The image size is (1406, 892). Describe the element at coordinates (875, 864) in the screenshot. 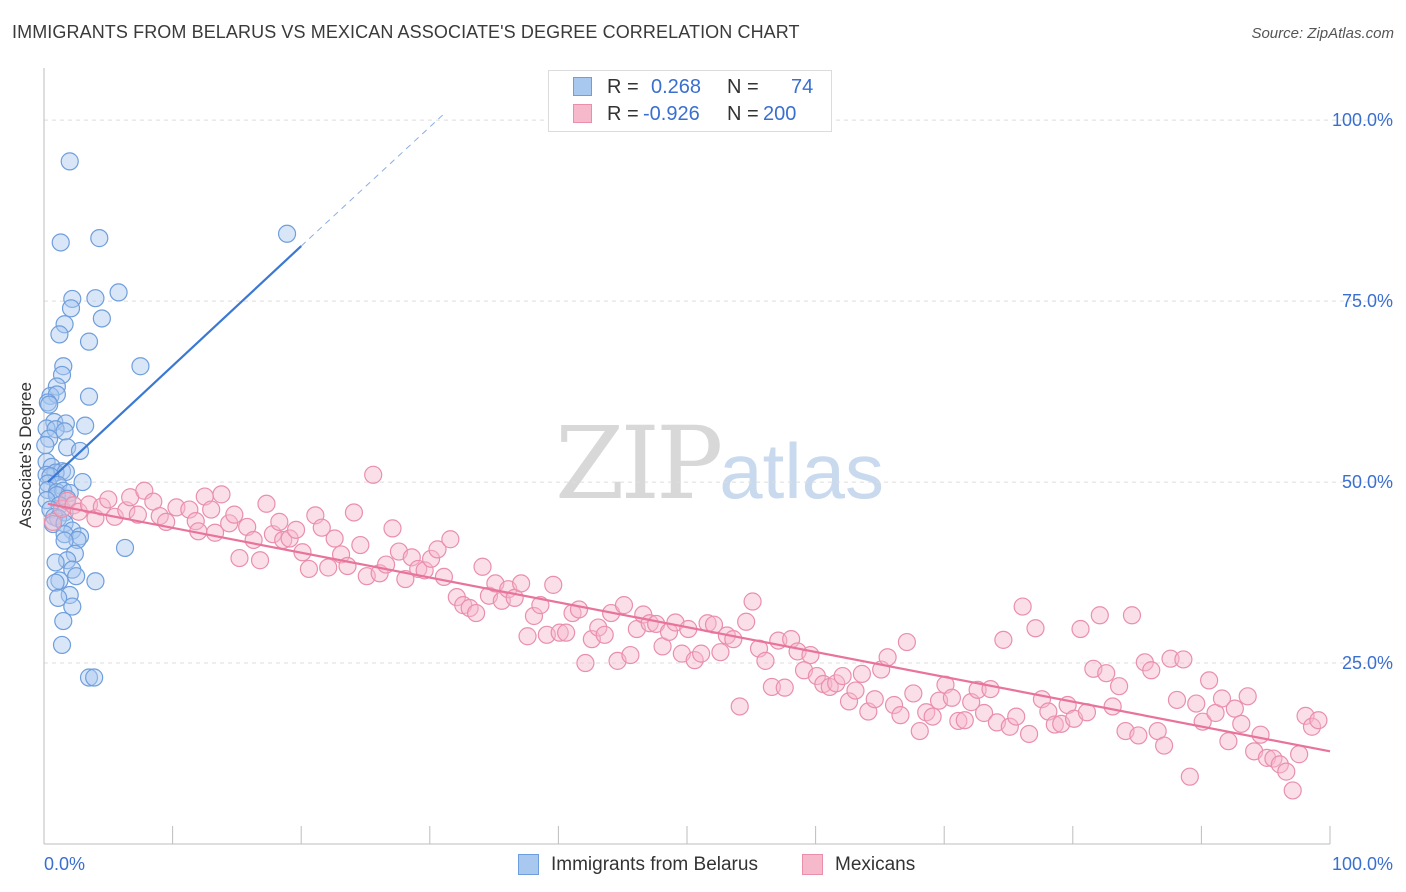

I see `legend-label: Mexicans` at that location.